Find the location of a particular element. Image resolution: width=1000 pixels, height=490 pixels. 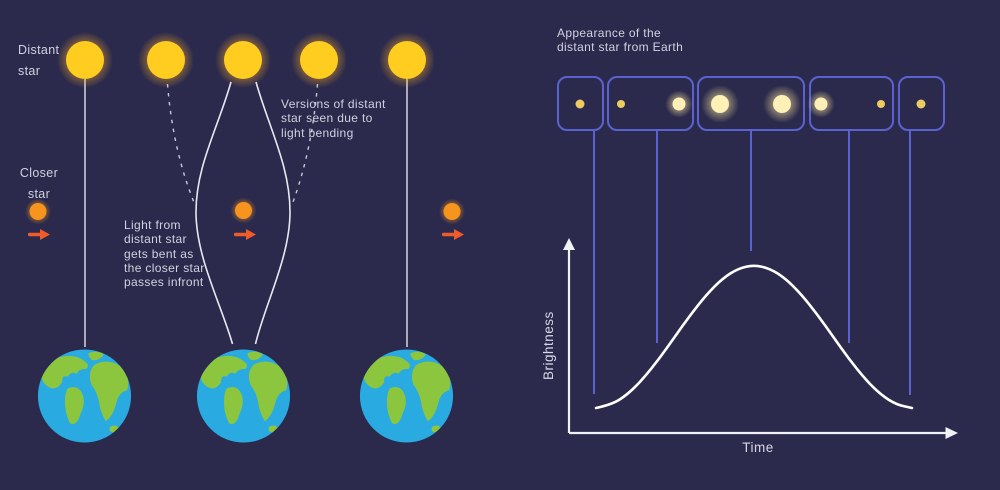

closer-star-t3 is located at coordinates (452, 211).